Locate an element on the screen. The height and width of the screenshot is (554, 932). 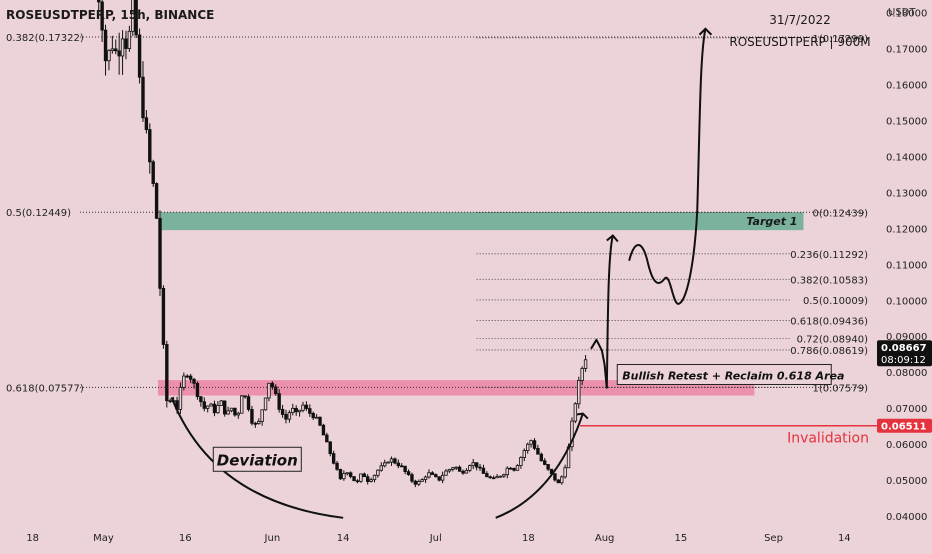
invalidation-price-badge is located at coordinates (904, 425).